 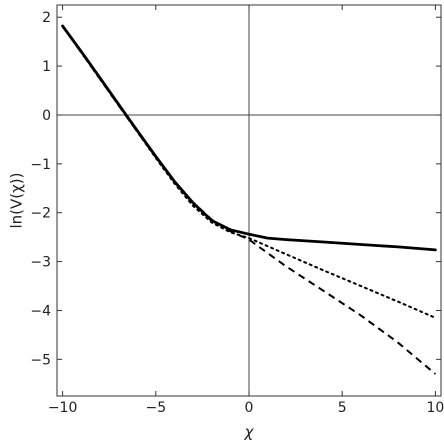 I want to click on x-tick-label: 5, so click(x=342, y=408).